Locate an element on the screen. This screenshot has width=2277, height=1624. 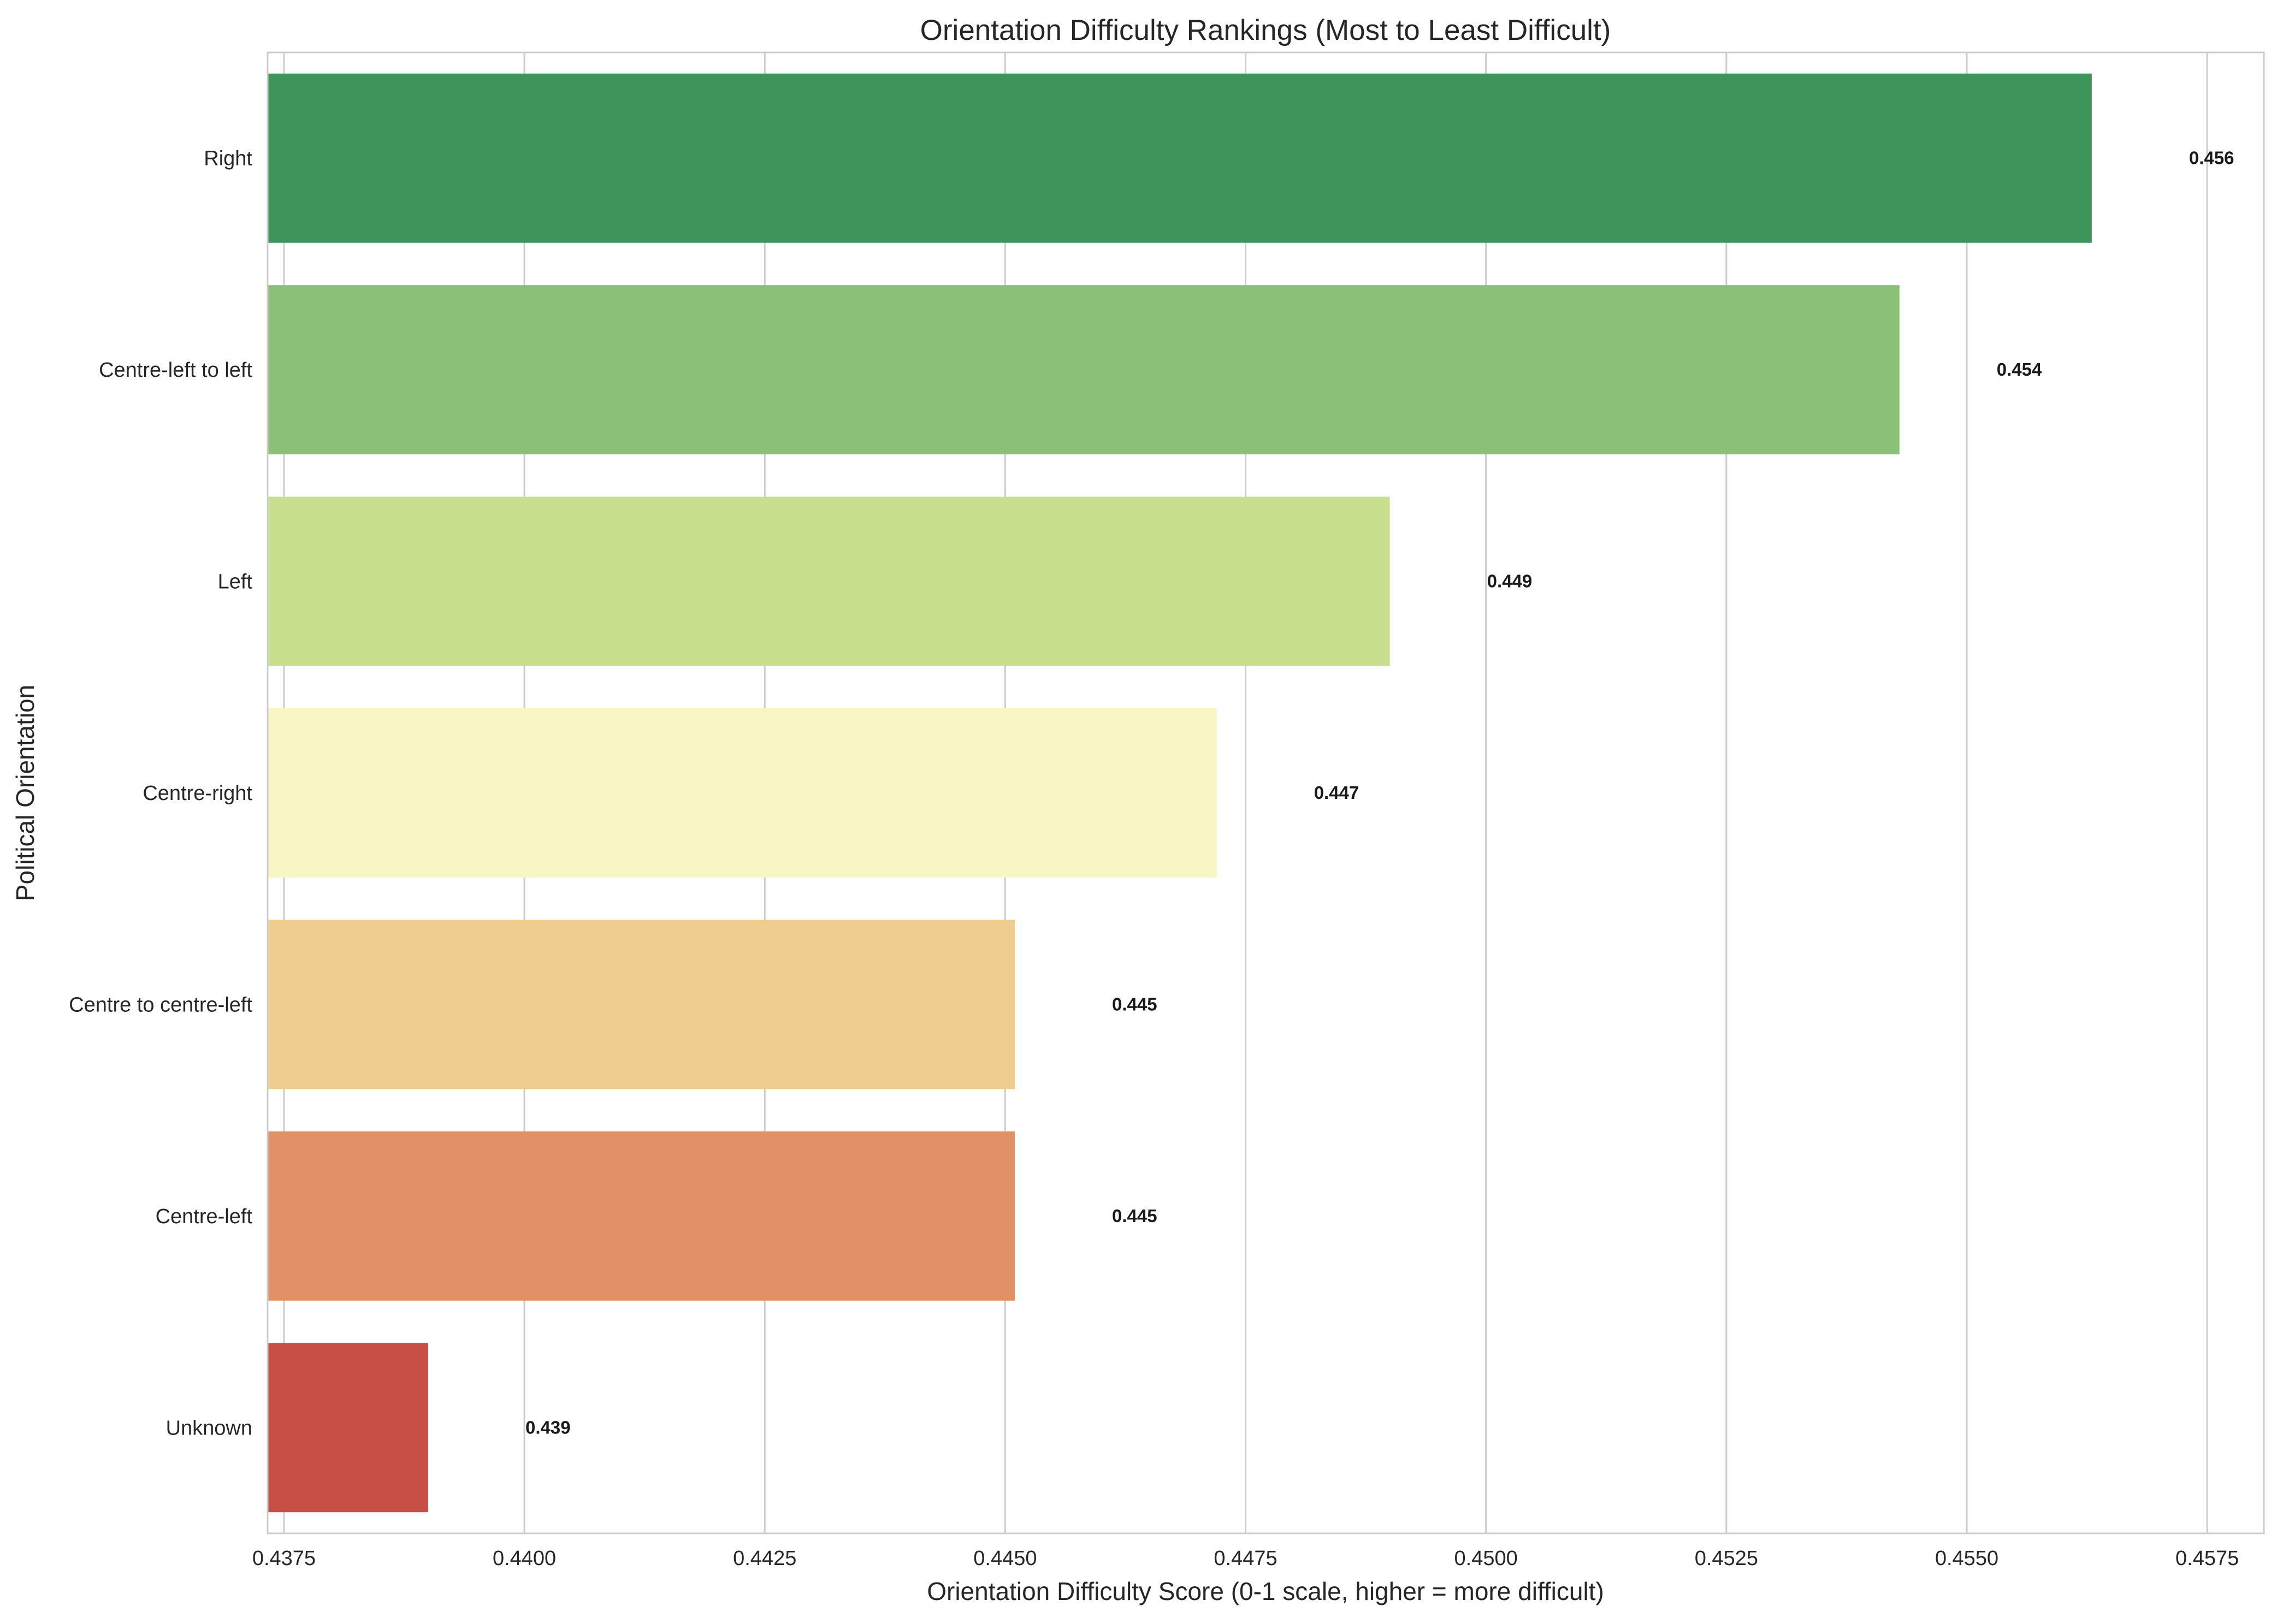
x-tick-label: 0.4525 is located at coordinates (1726, 1558).